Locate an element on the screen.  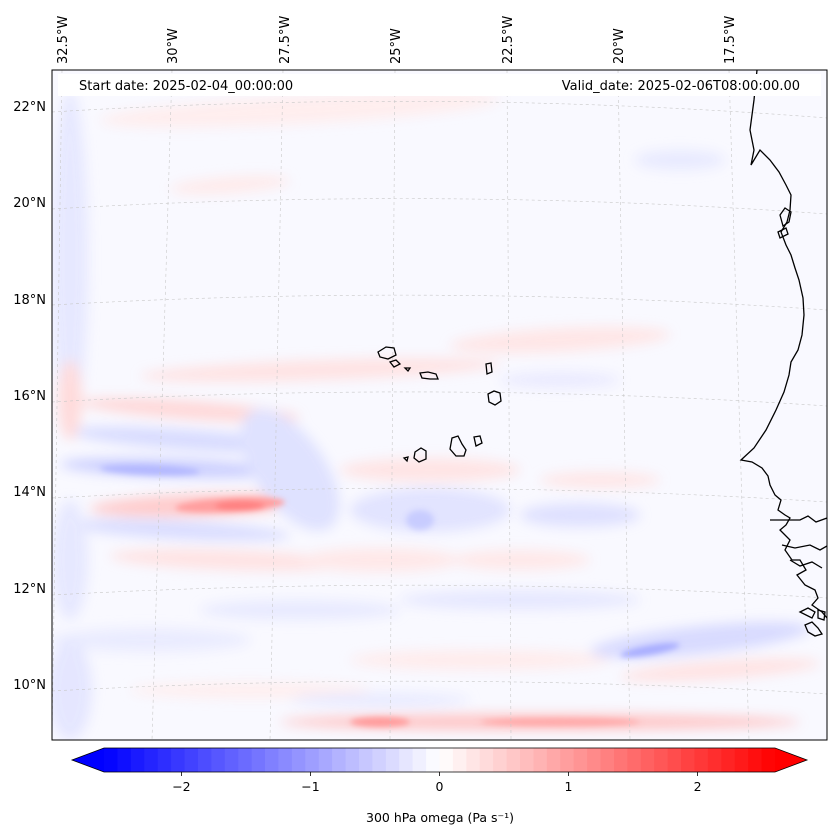
start-date-label: Start date: 2025-02-04_00:00:00 is located at coordinates (186, 86).